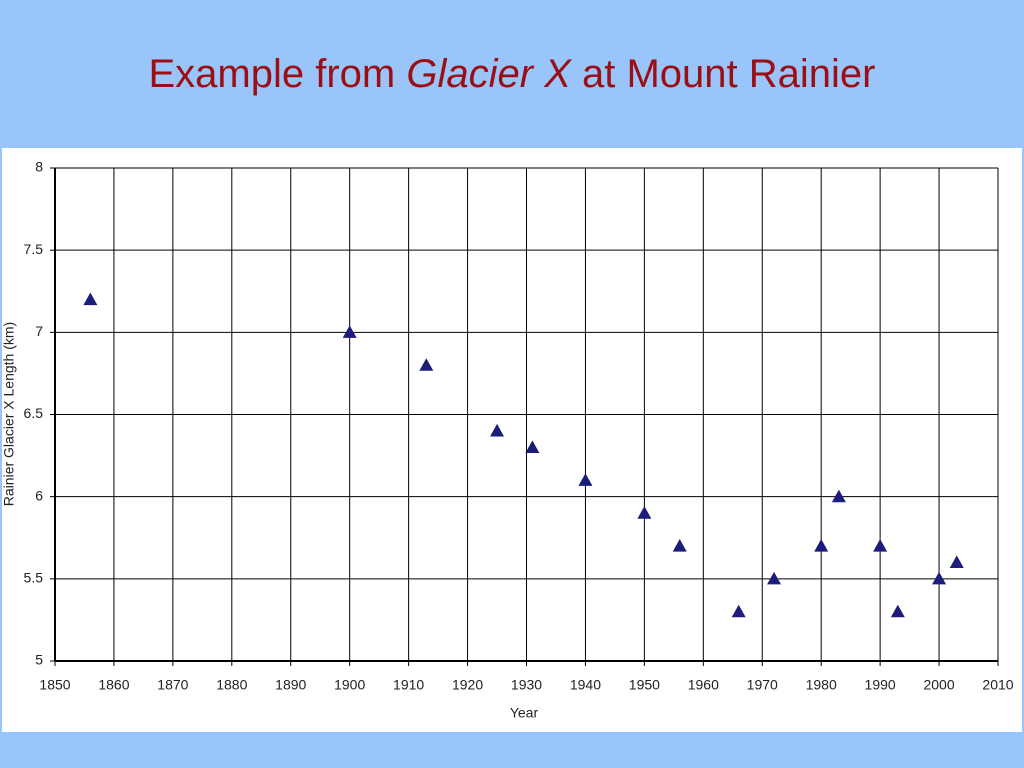  What do you see at coordinates (729, 73) in the screenshot?
I see `title-part: at Mount Rainier` at bounding box center [729, 73].